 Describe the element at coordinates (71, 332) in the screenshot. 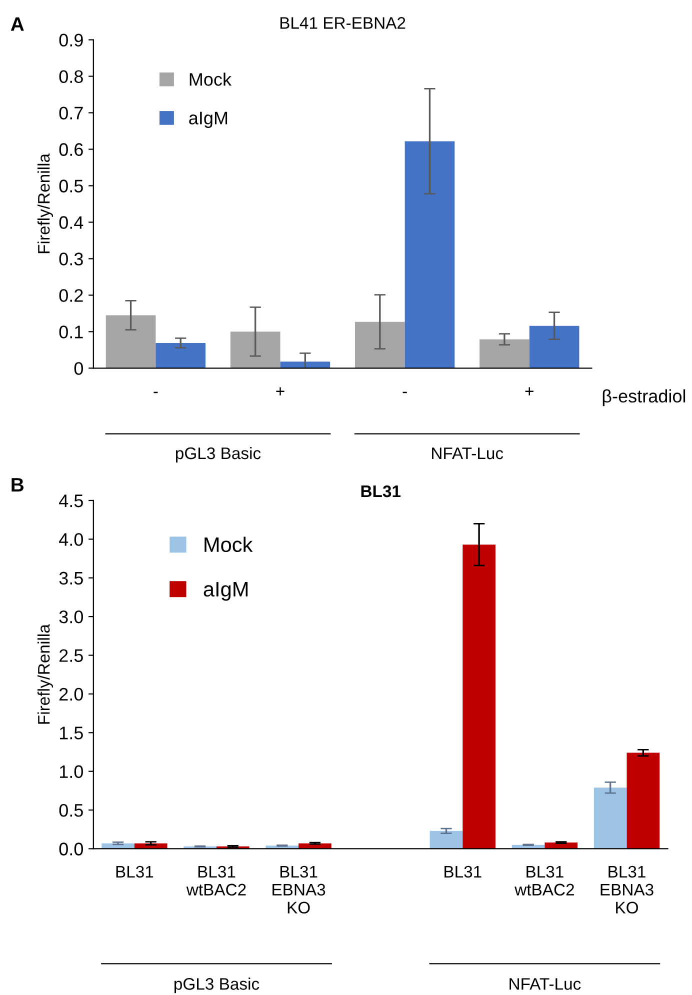

I see `y-tick-label: 0.1` at that location.